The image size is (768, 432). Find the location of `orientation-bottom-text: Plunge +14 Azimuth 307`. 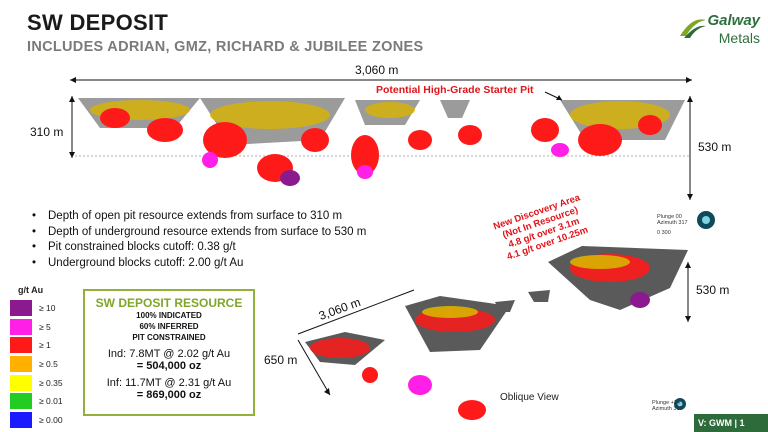

orientation-bottom-text: Plunge +14 Azimuth 307 is located at coordinates (667, 406).